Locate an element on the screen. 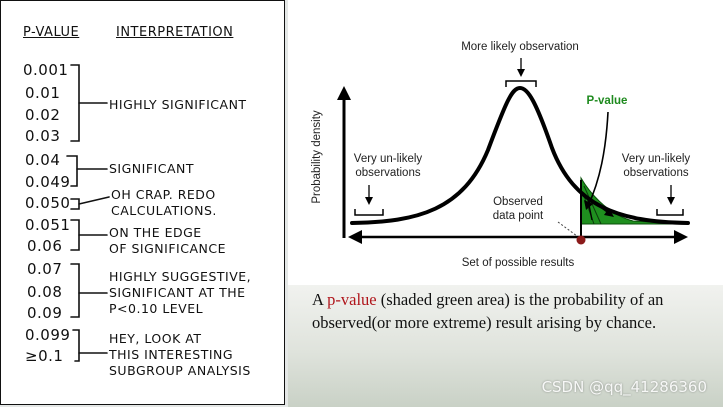  interpretation-text: HIGHLY SIGNIFICANT is located at coordinates (178, 104).